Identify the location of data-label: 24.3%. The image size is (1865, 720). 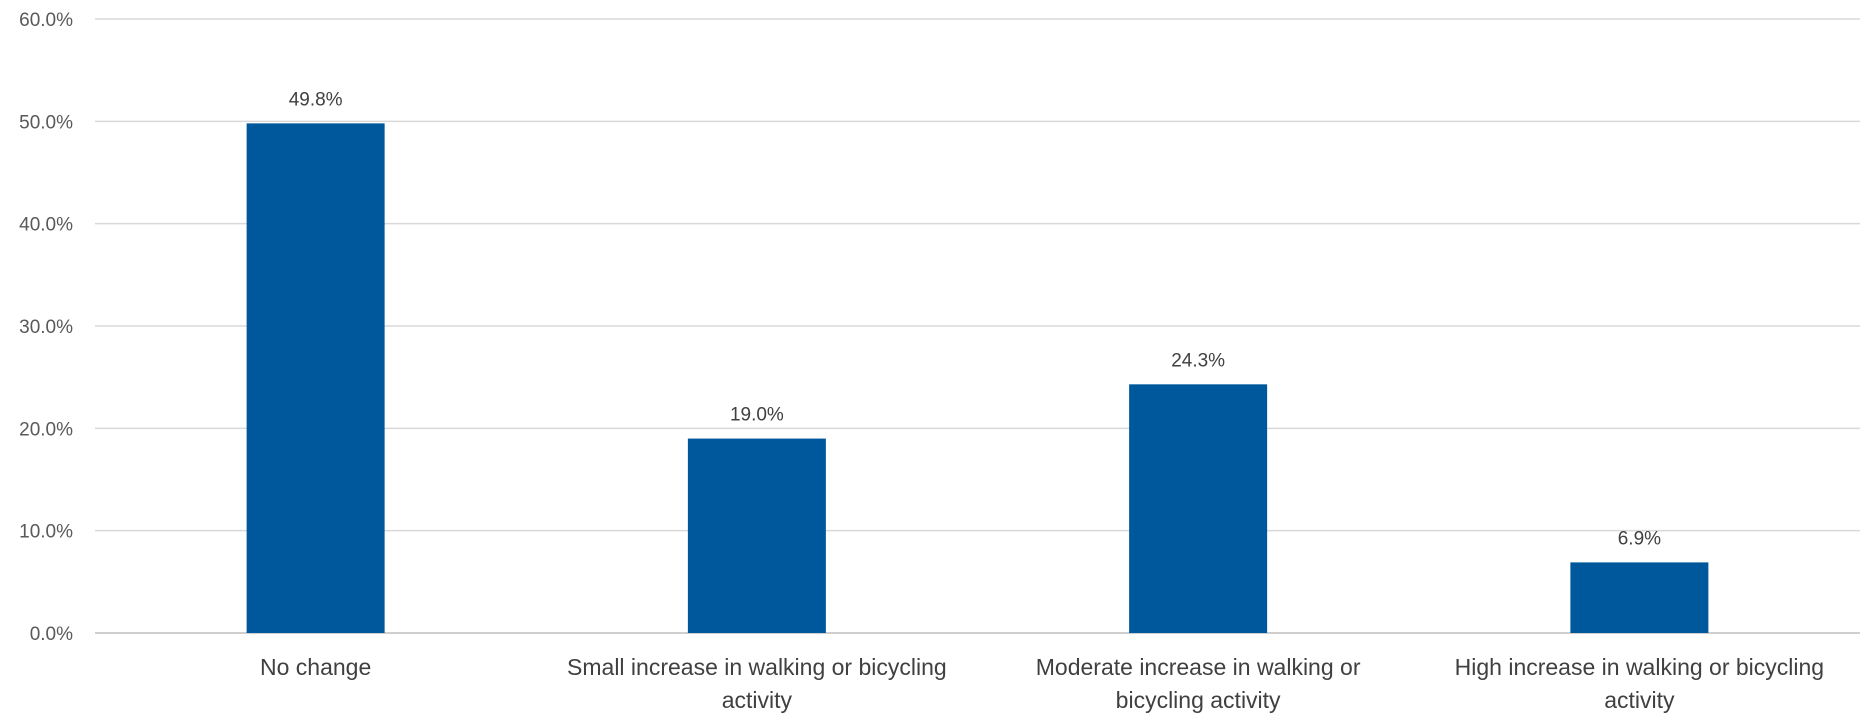
(1198, 360).